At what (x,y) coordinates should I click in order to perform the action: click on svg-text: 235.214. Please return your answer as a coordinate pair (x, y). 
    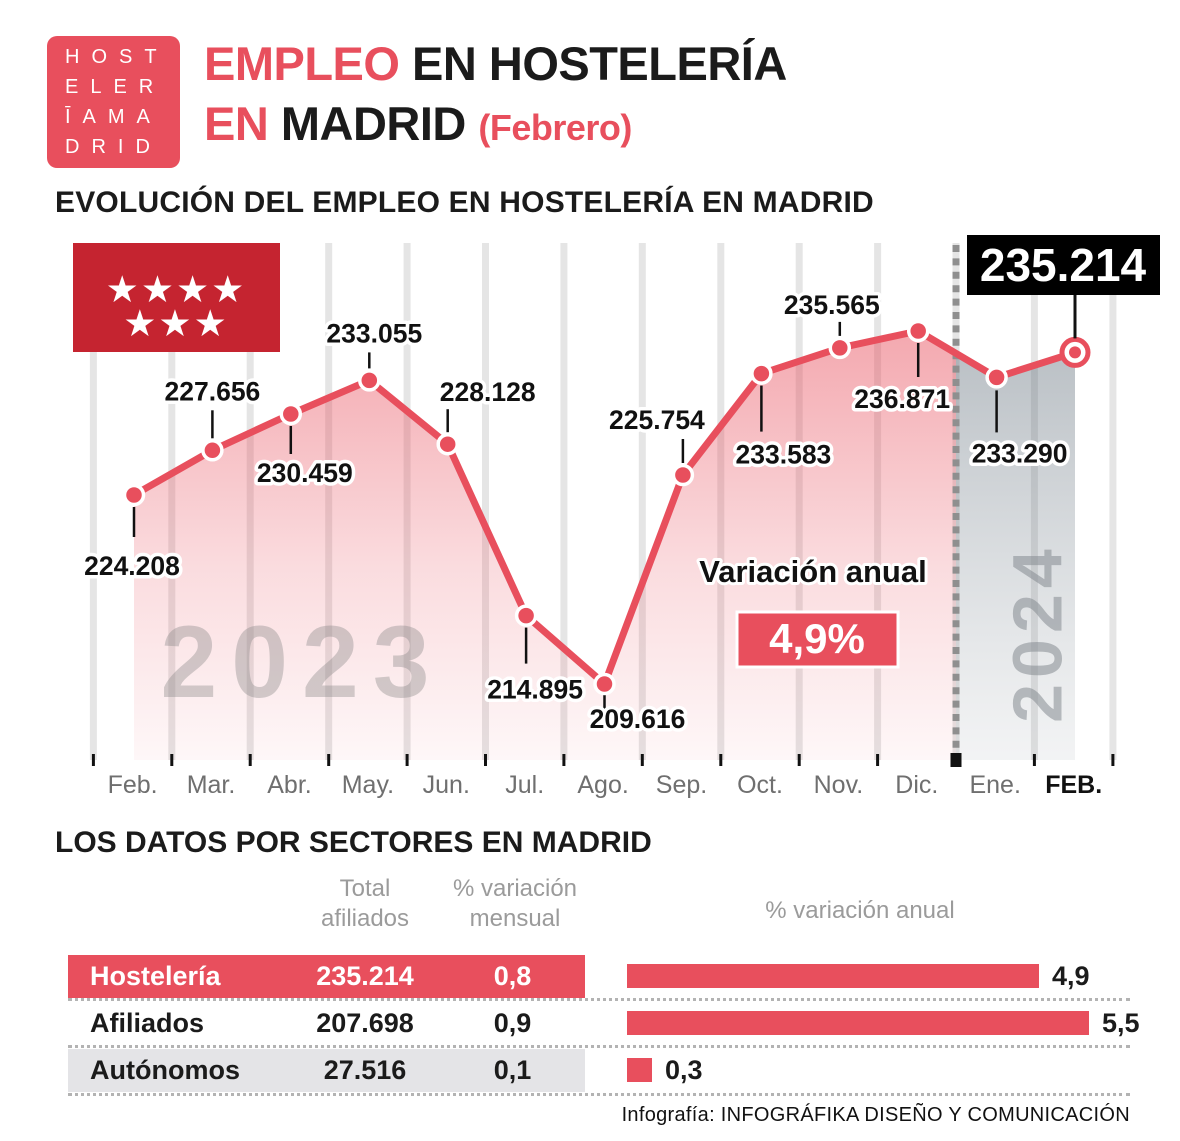
    Looking at the image, I should click on (1063, 265).